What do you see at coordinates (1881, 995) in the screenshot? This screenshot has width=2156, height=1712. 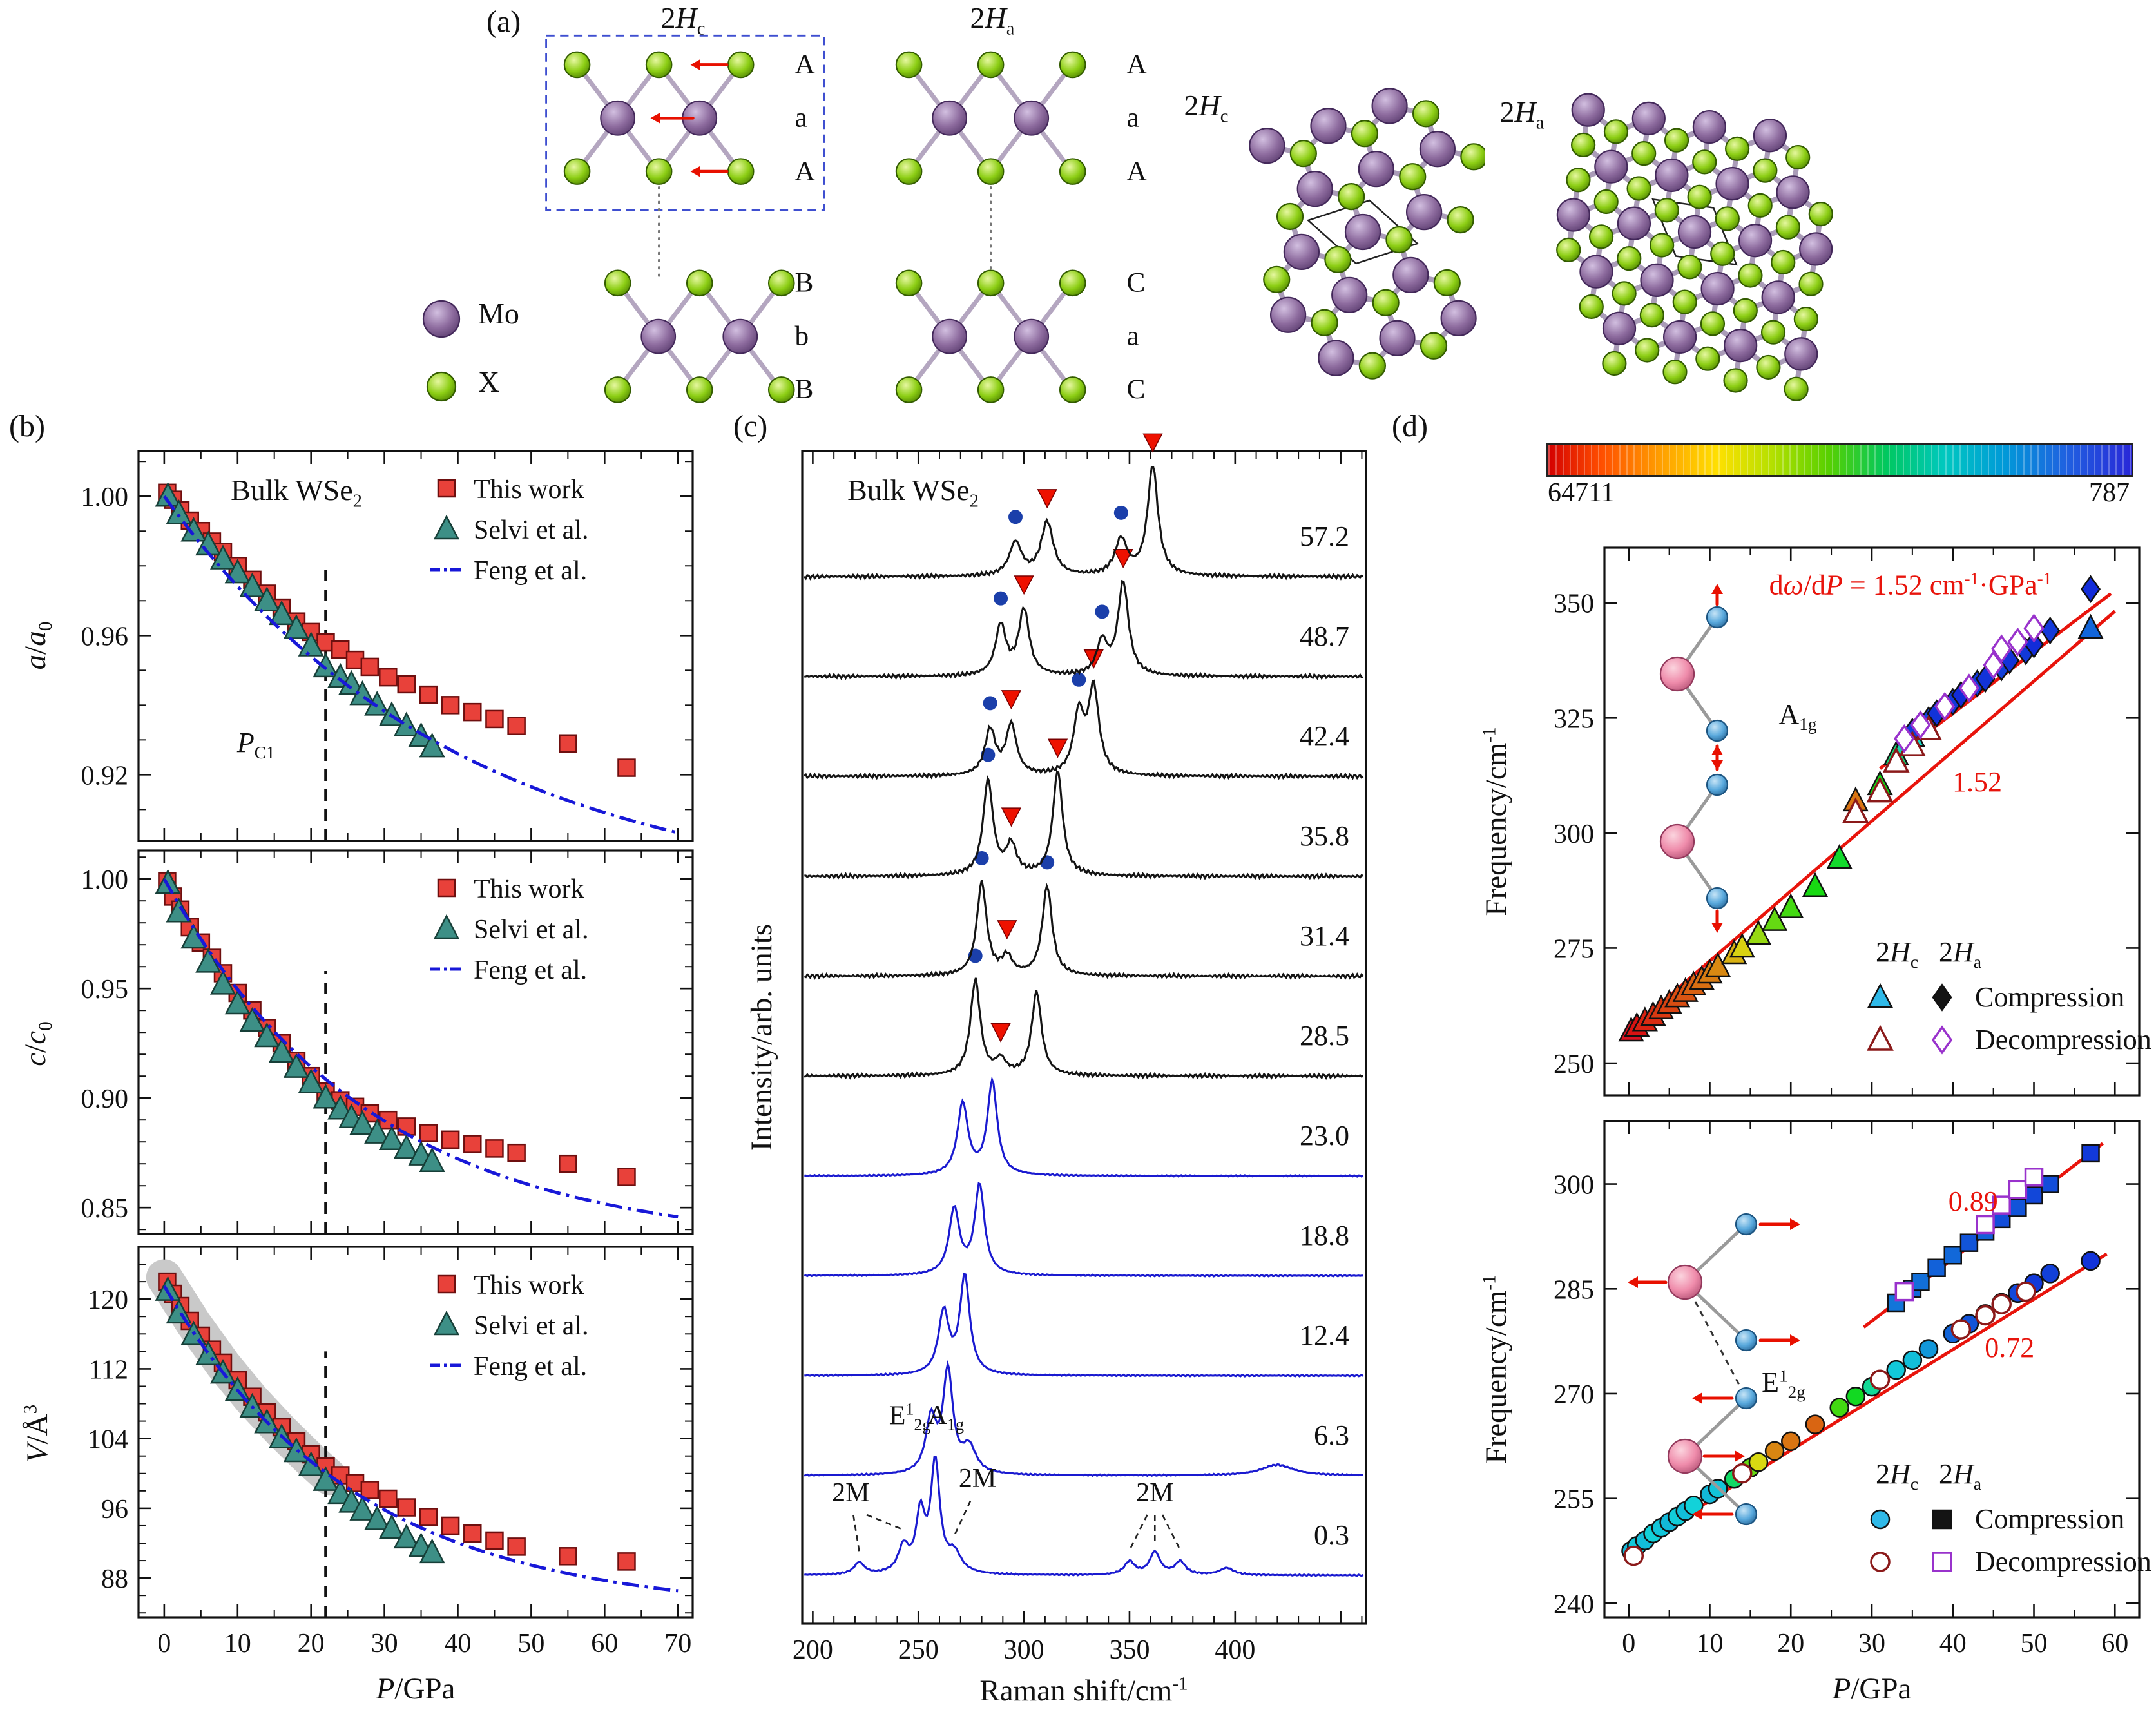 I see `triangle-filled-icon` at bounding box center [1881, 995].